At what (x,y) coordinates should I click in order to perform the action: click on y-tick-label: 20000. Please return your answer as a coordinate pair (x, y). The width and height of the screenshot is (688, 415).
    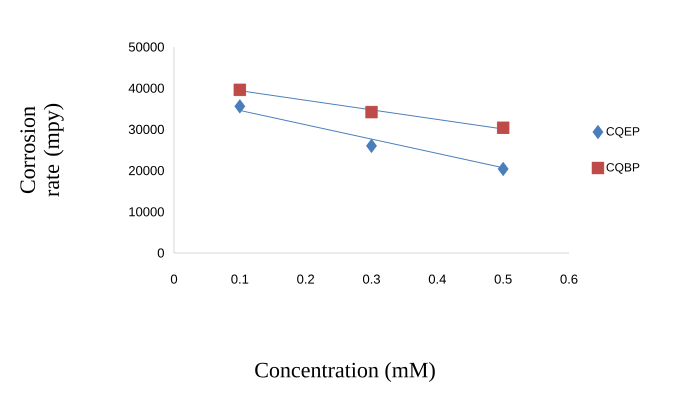
    Looking at the image, I should click on (146, 171).